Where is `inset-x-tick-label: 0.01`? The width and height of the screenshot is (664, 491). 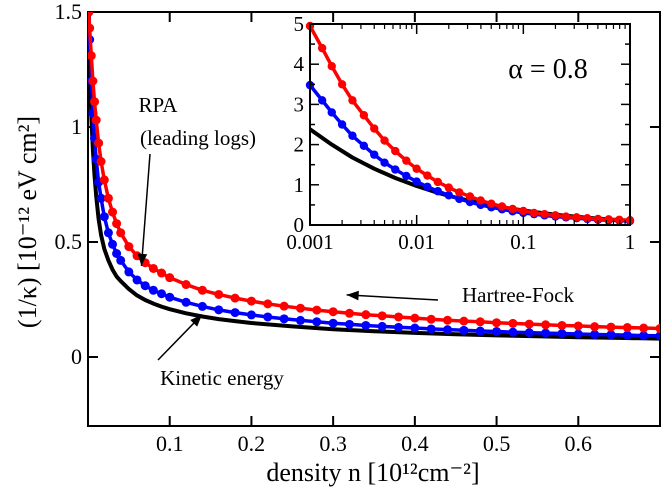
inset-x-tick-label: 0.01 is located at coordinates (416, 242).